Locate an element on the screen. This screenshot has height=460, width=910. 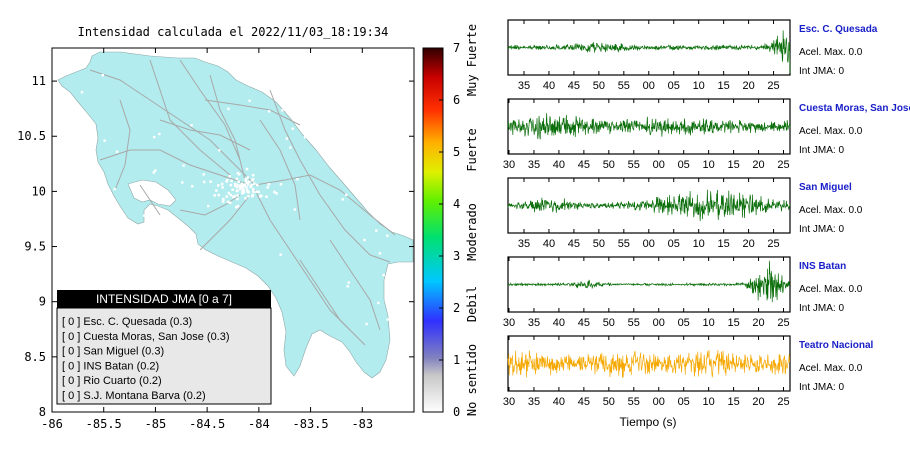
colorbar-tick-label: 3 is located at coordinates (456, 256).